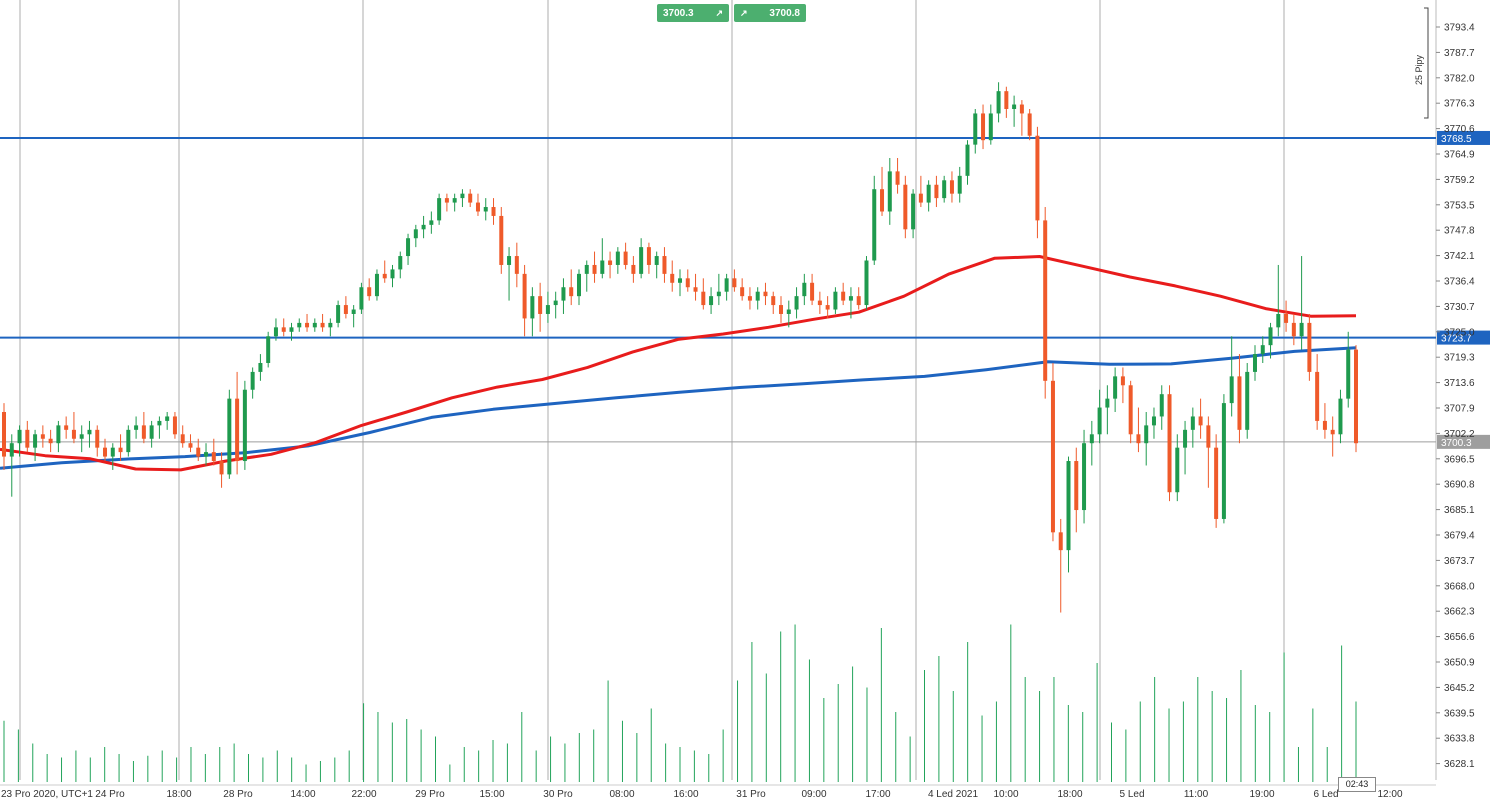  What do you see at coordinates (770, 13) in the screenshot?
I see `buy-button: ↗ 3700.8` at bounding box center [770, 13].